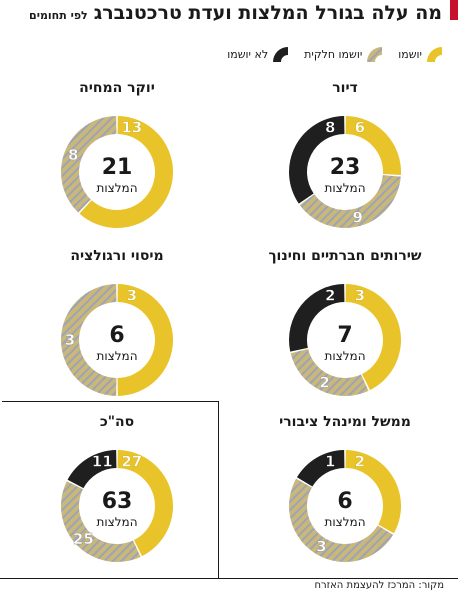  I want to click on segment-value-label: 11, so click(102, 461).